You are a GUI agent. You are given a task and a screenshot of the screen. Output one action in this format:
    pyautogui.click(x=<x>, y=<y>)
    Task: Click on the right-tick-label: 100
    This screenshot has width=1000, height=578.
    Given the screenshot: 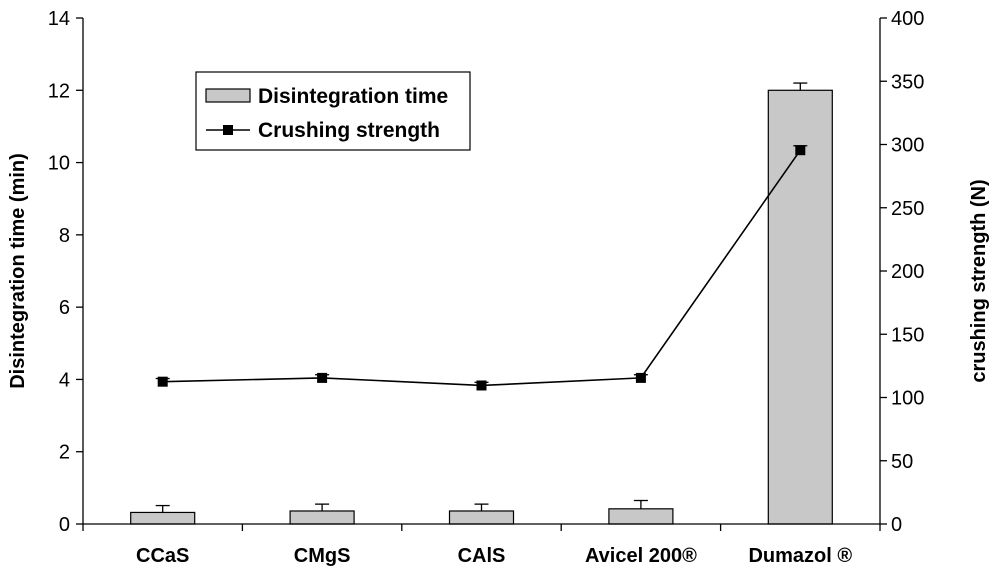 What is the action you would take?
    pyautogui.click(x=907, y=399)
    